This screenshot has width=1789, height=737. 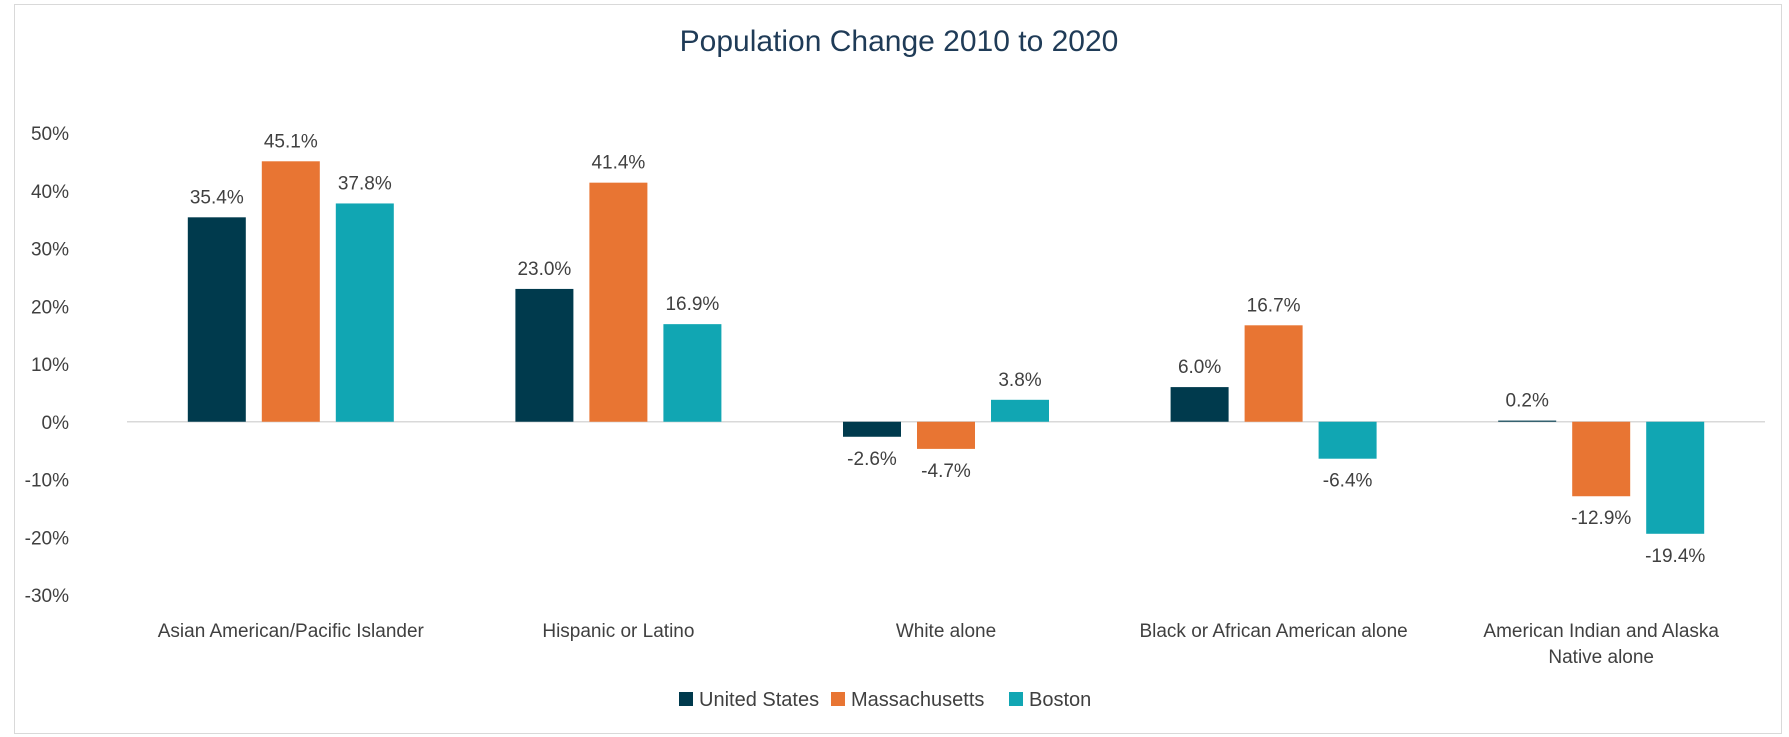 What do you see at coordinates (1601, 657) in the screenshot?
I see `x-category-label: Native alone` at bounding box center [1601, 657].